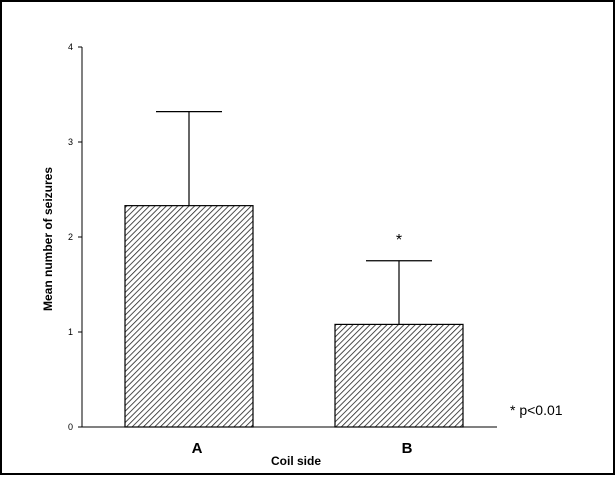  I want to click on significance-marks: *, so click(399, 240).